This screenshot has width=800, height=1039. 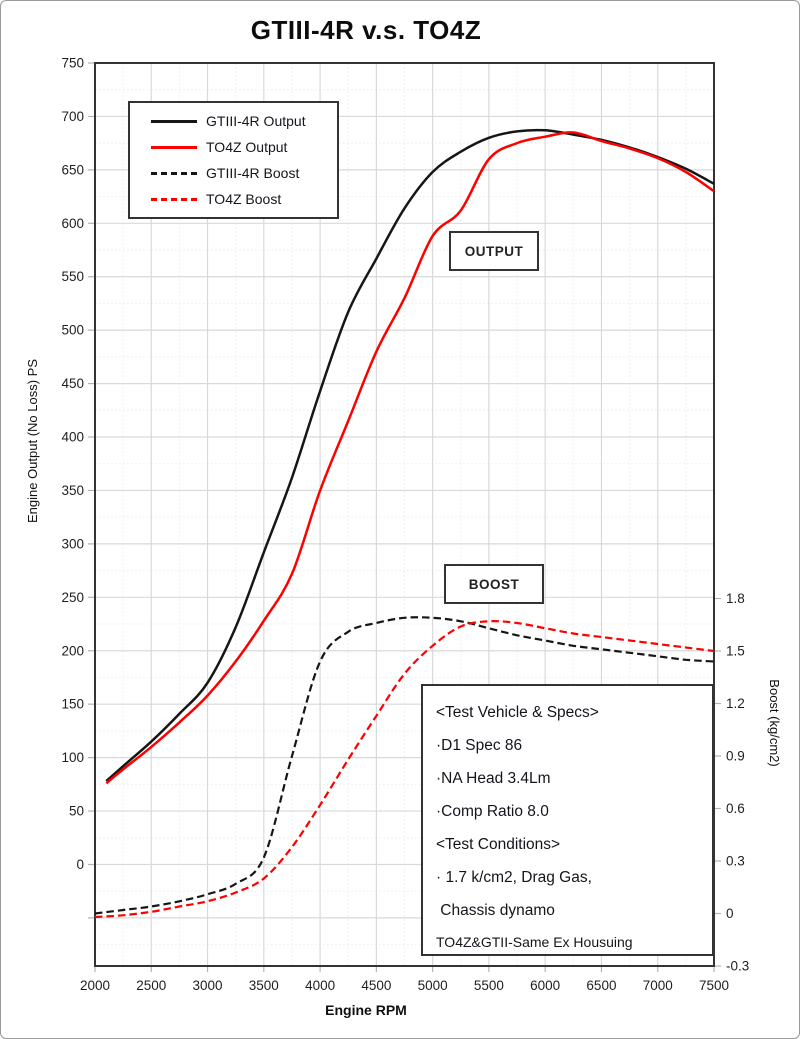 I want to click on x-tick-label: 6000, so click(x=545, y=985).